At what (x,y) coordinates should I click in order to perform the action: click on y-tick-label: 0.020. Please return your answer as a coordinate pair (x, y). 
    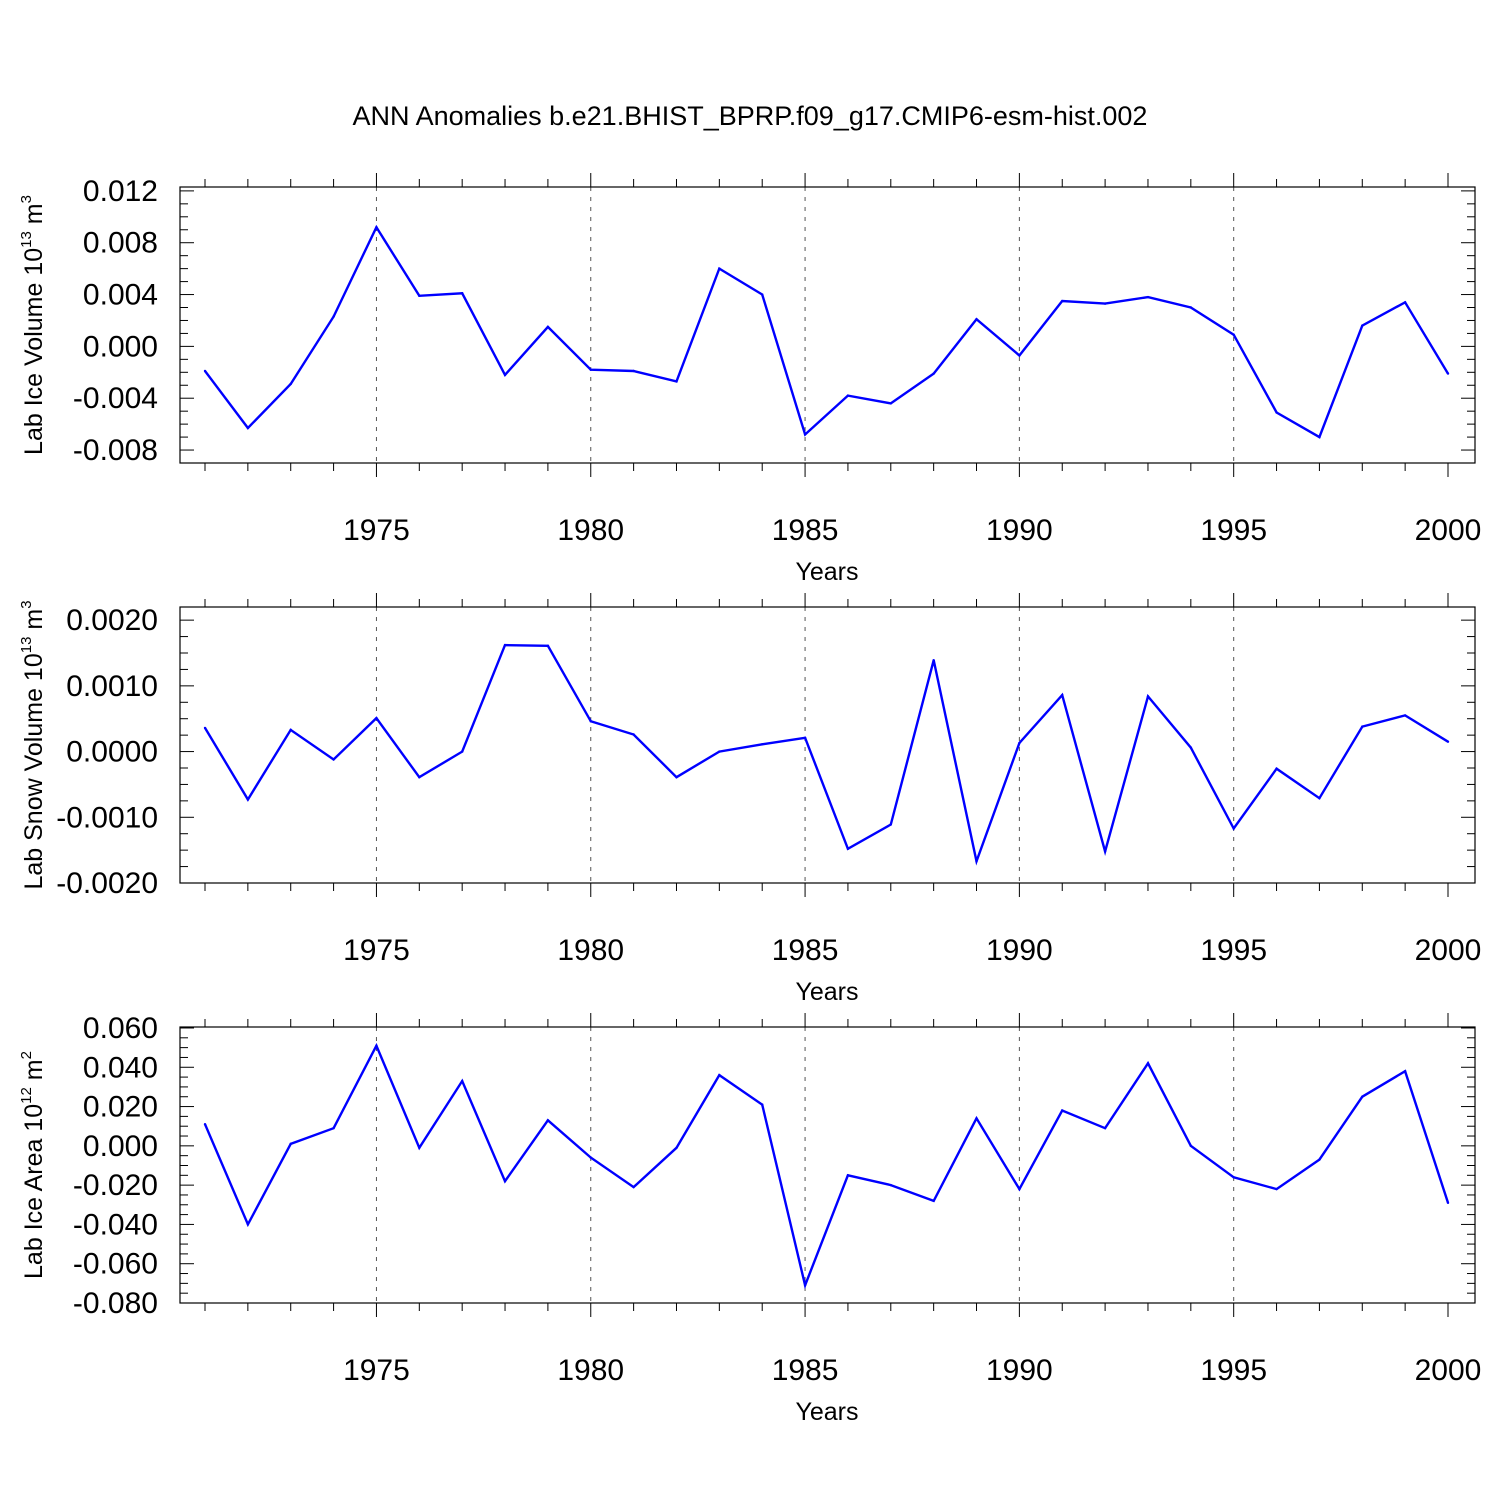
    Looking at the image, I should click on (120, 1107).